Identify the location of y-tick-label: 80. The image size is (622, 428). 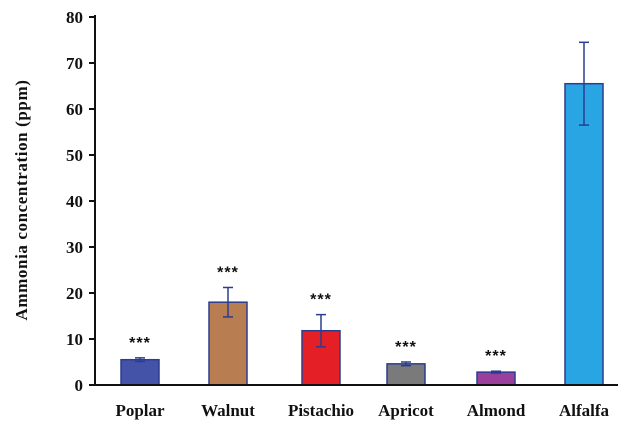
(74, 17).